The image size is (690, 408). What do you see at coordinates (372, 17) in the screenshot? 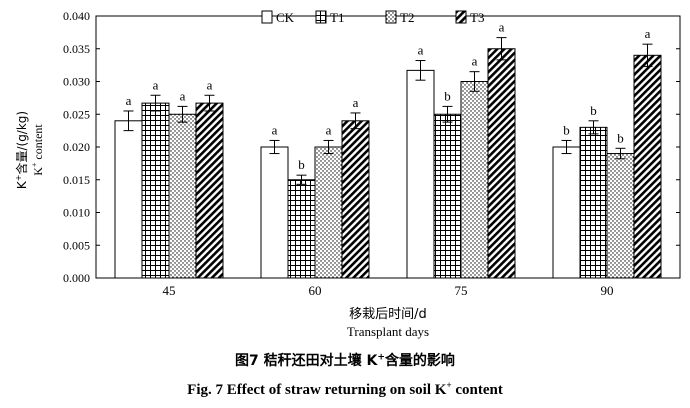
I see `legend: CK T1 T2 T3` at bounding box center [372, 17].